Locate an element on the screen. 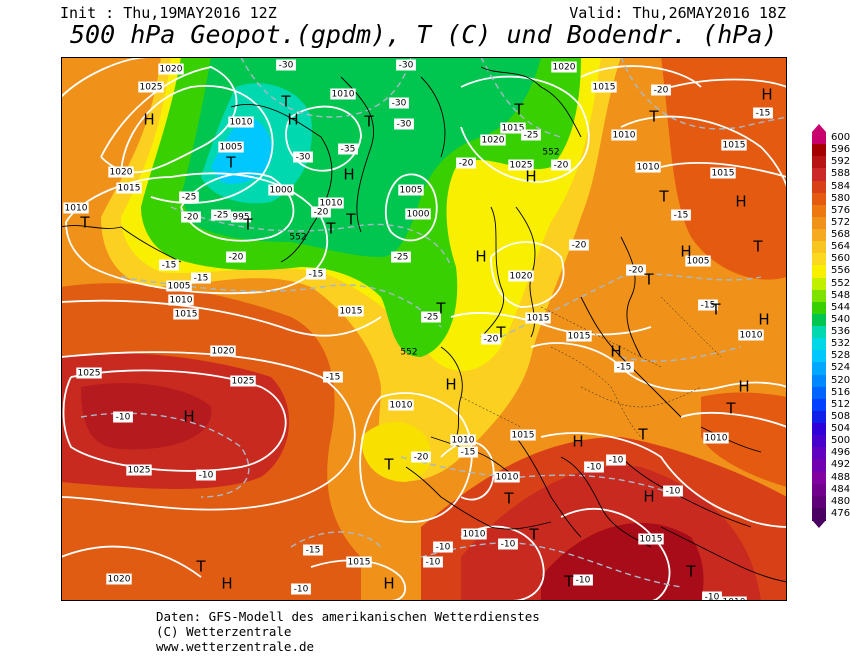 The image size is (850, 657). color-scale-label: 576 is located at coordinates (840, 210).